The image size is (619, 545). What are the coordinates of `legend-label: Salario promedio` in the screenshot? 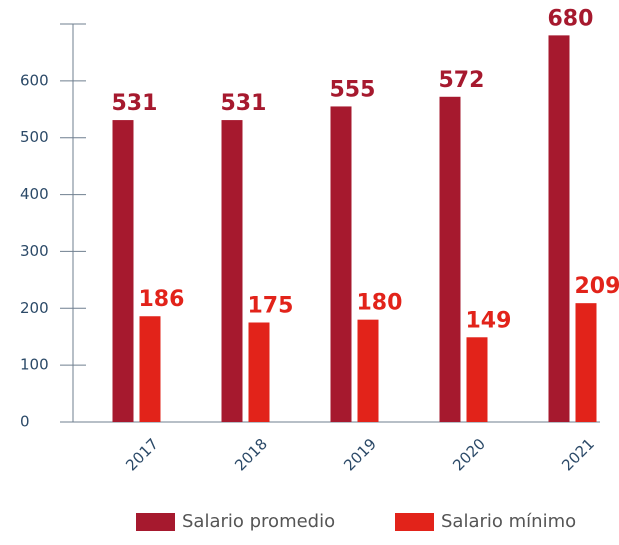 It's located at (258, 521).